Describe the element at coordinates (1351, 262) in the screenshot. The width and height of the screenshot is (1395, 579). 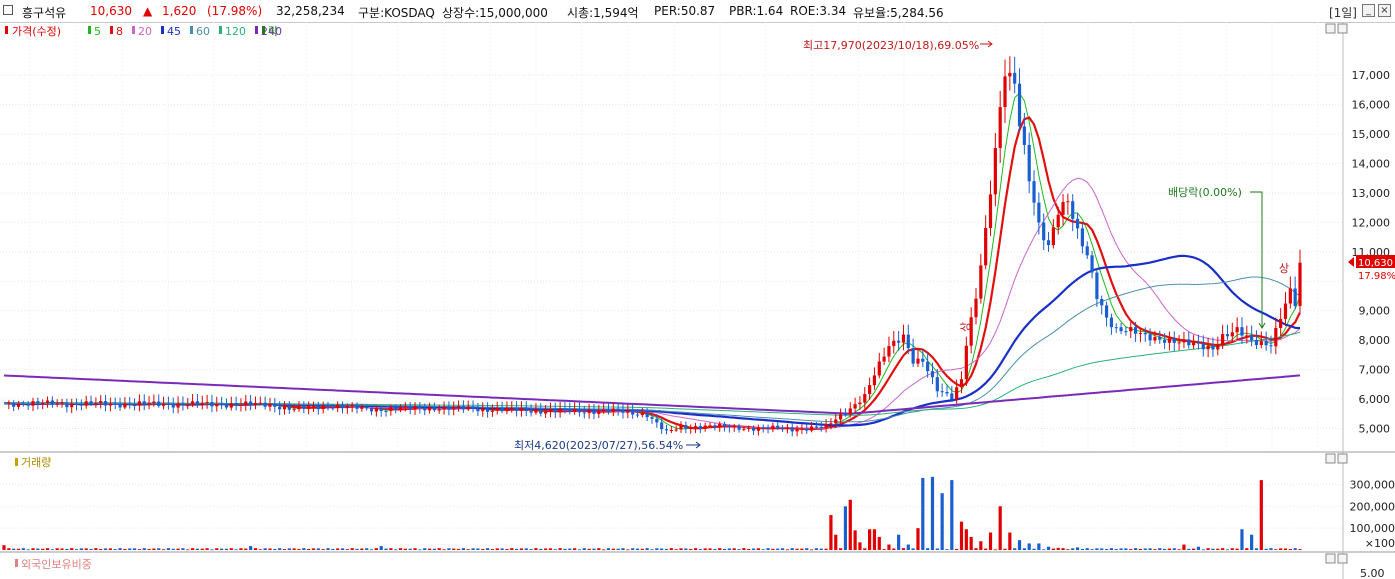
I see `price-pointer-icon` at that location.